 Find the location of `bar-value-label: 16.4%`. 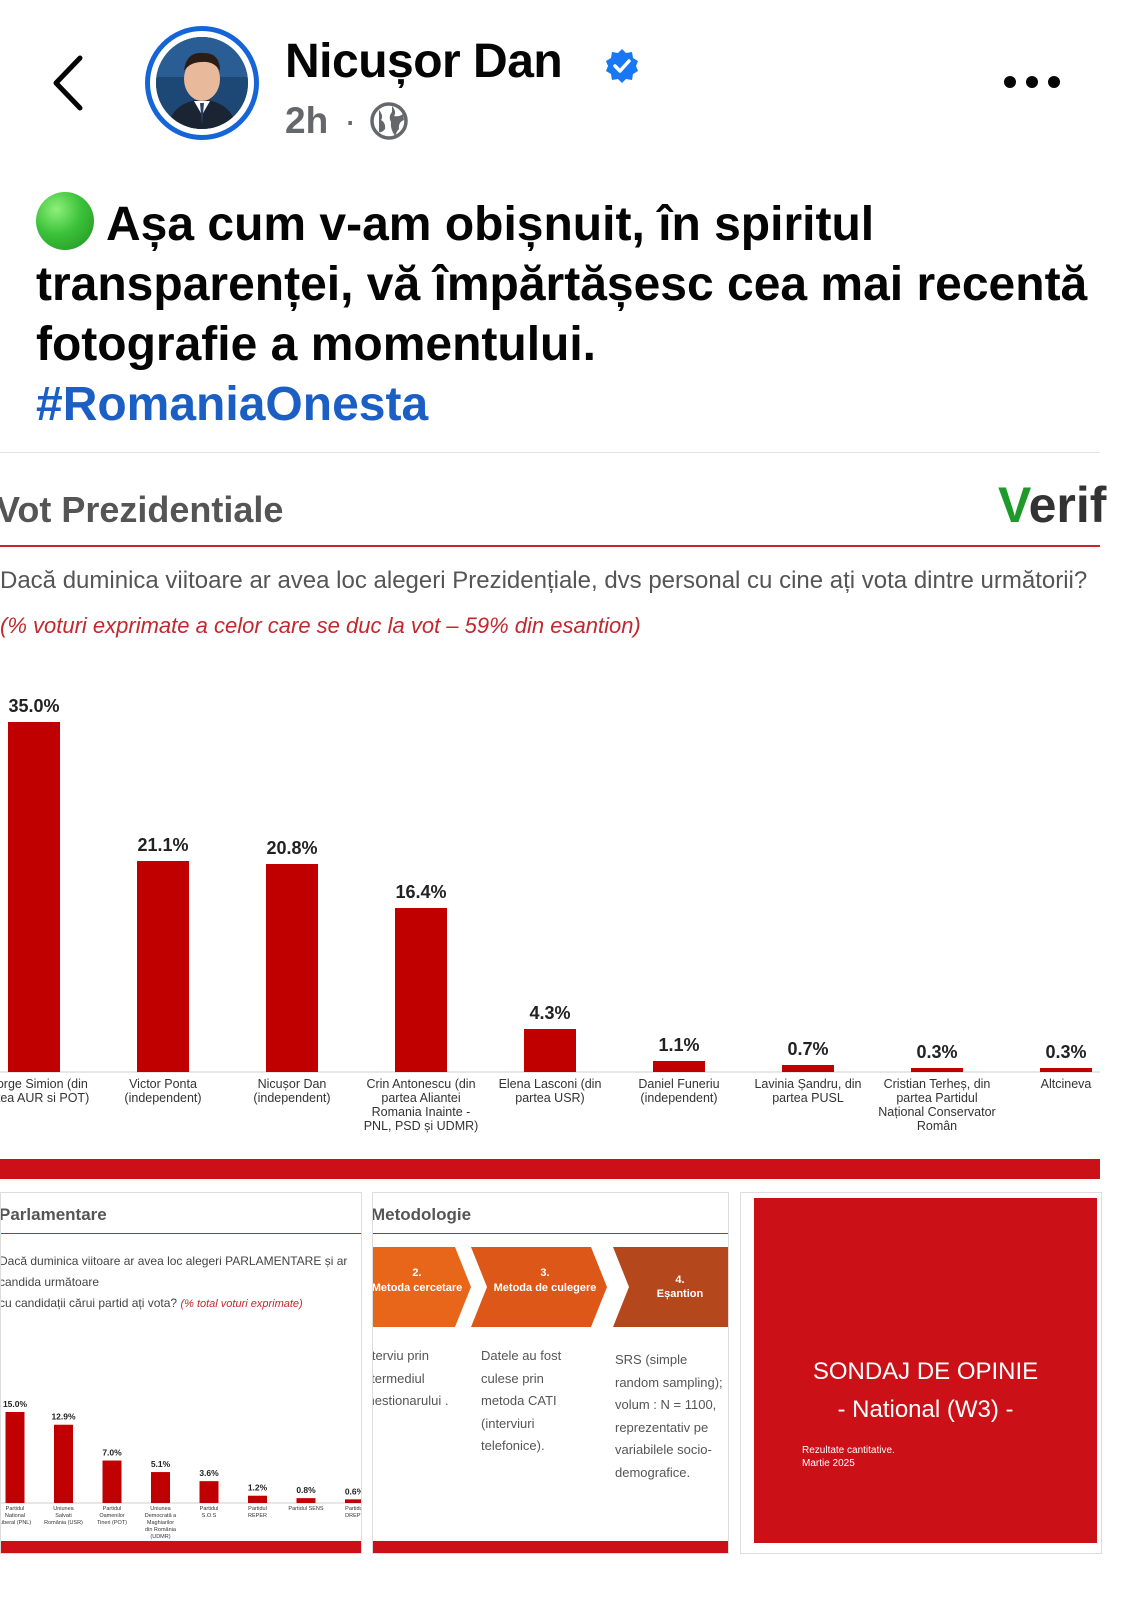

bar-value-label: 16.4% is located at coordinates (420, 892).